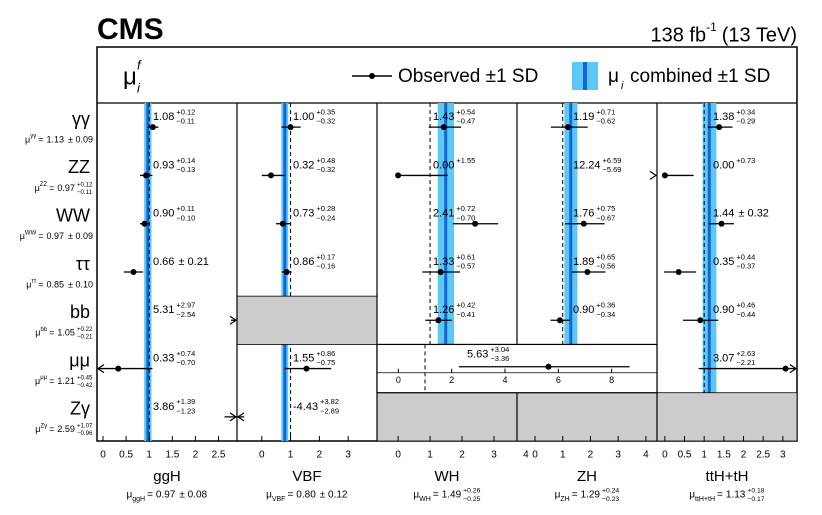 Image resolution: width=822 pixels, height=515 pixels. I want to click on error-down-label: −0.62, so click(605, 121).